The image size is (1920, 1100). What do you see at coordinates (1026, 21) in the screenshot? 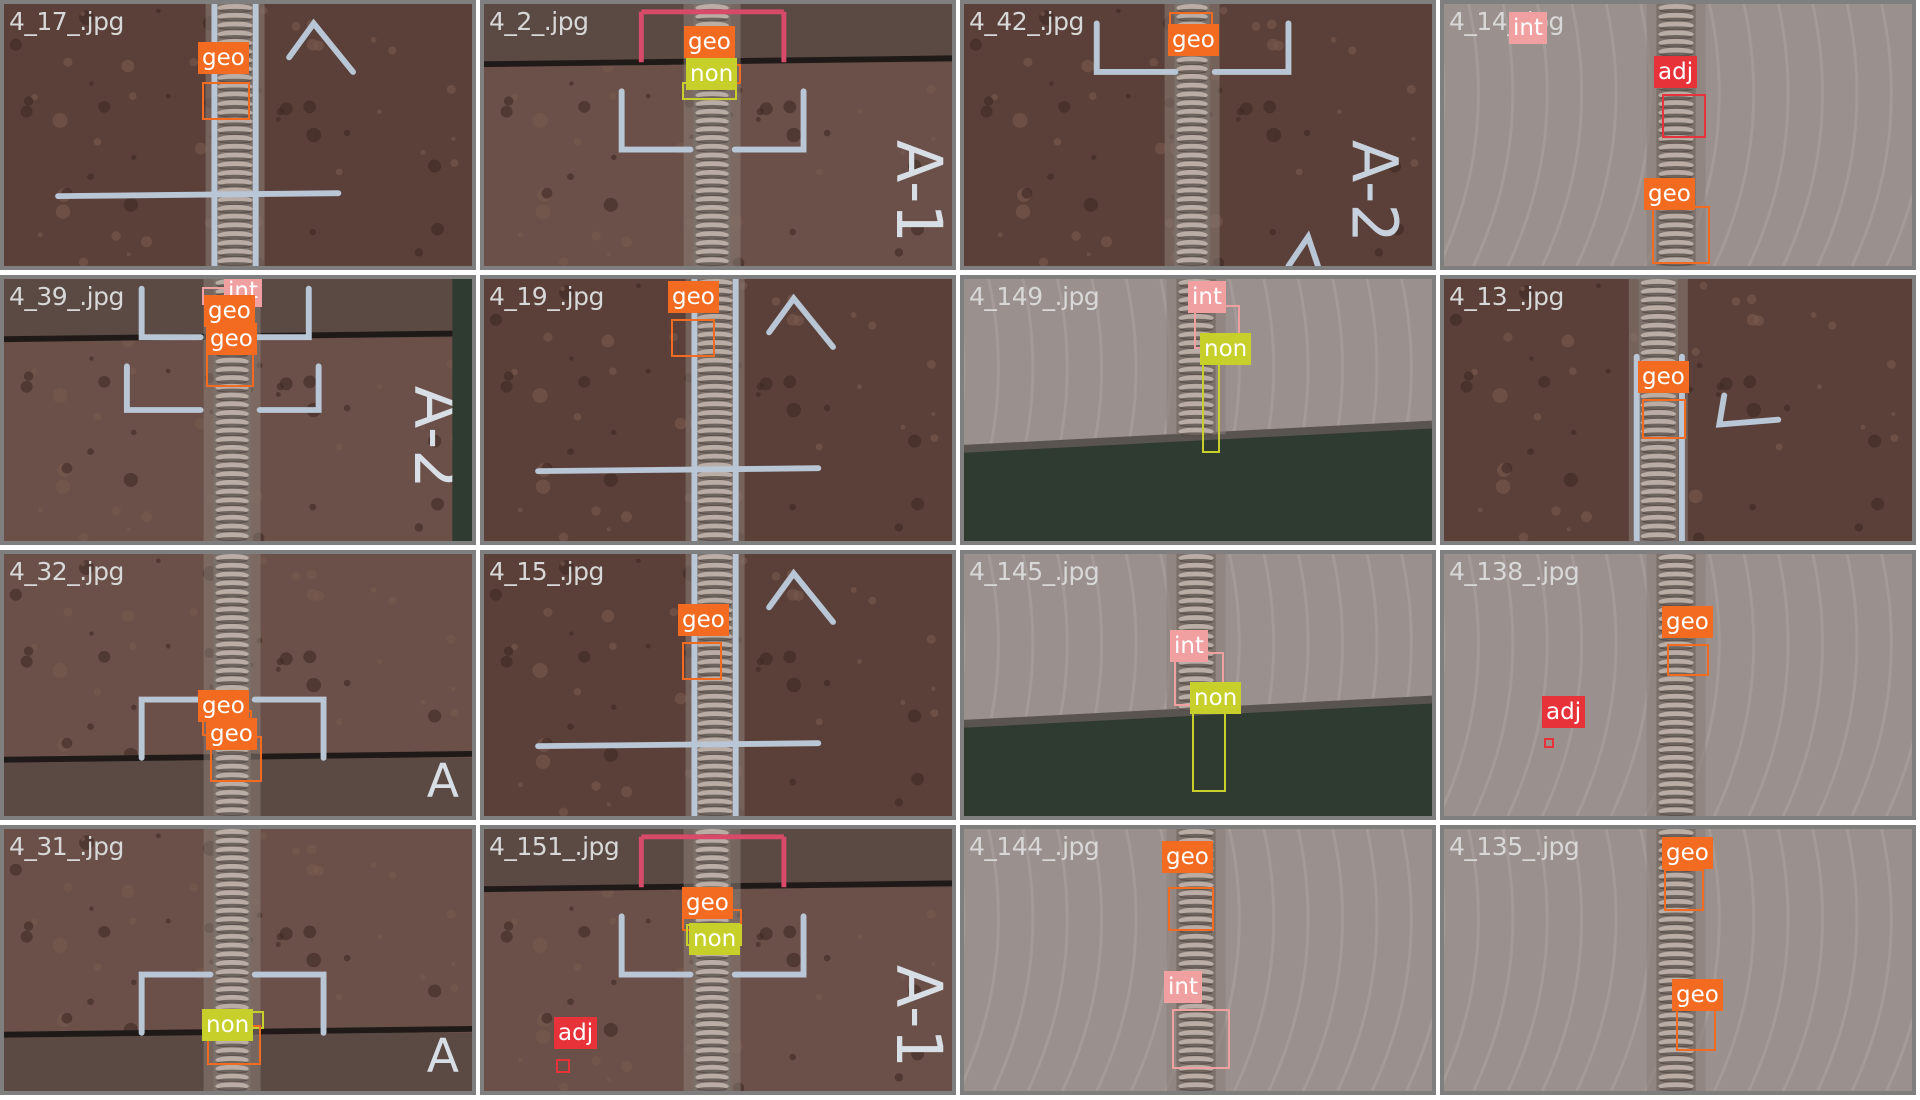
I see `filename-label: 4_42_.jpg` at bounding box center [1026, 21].